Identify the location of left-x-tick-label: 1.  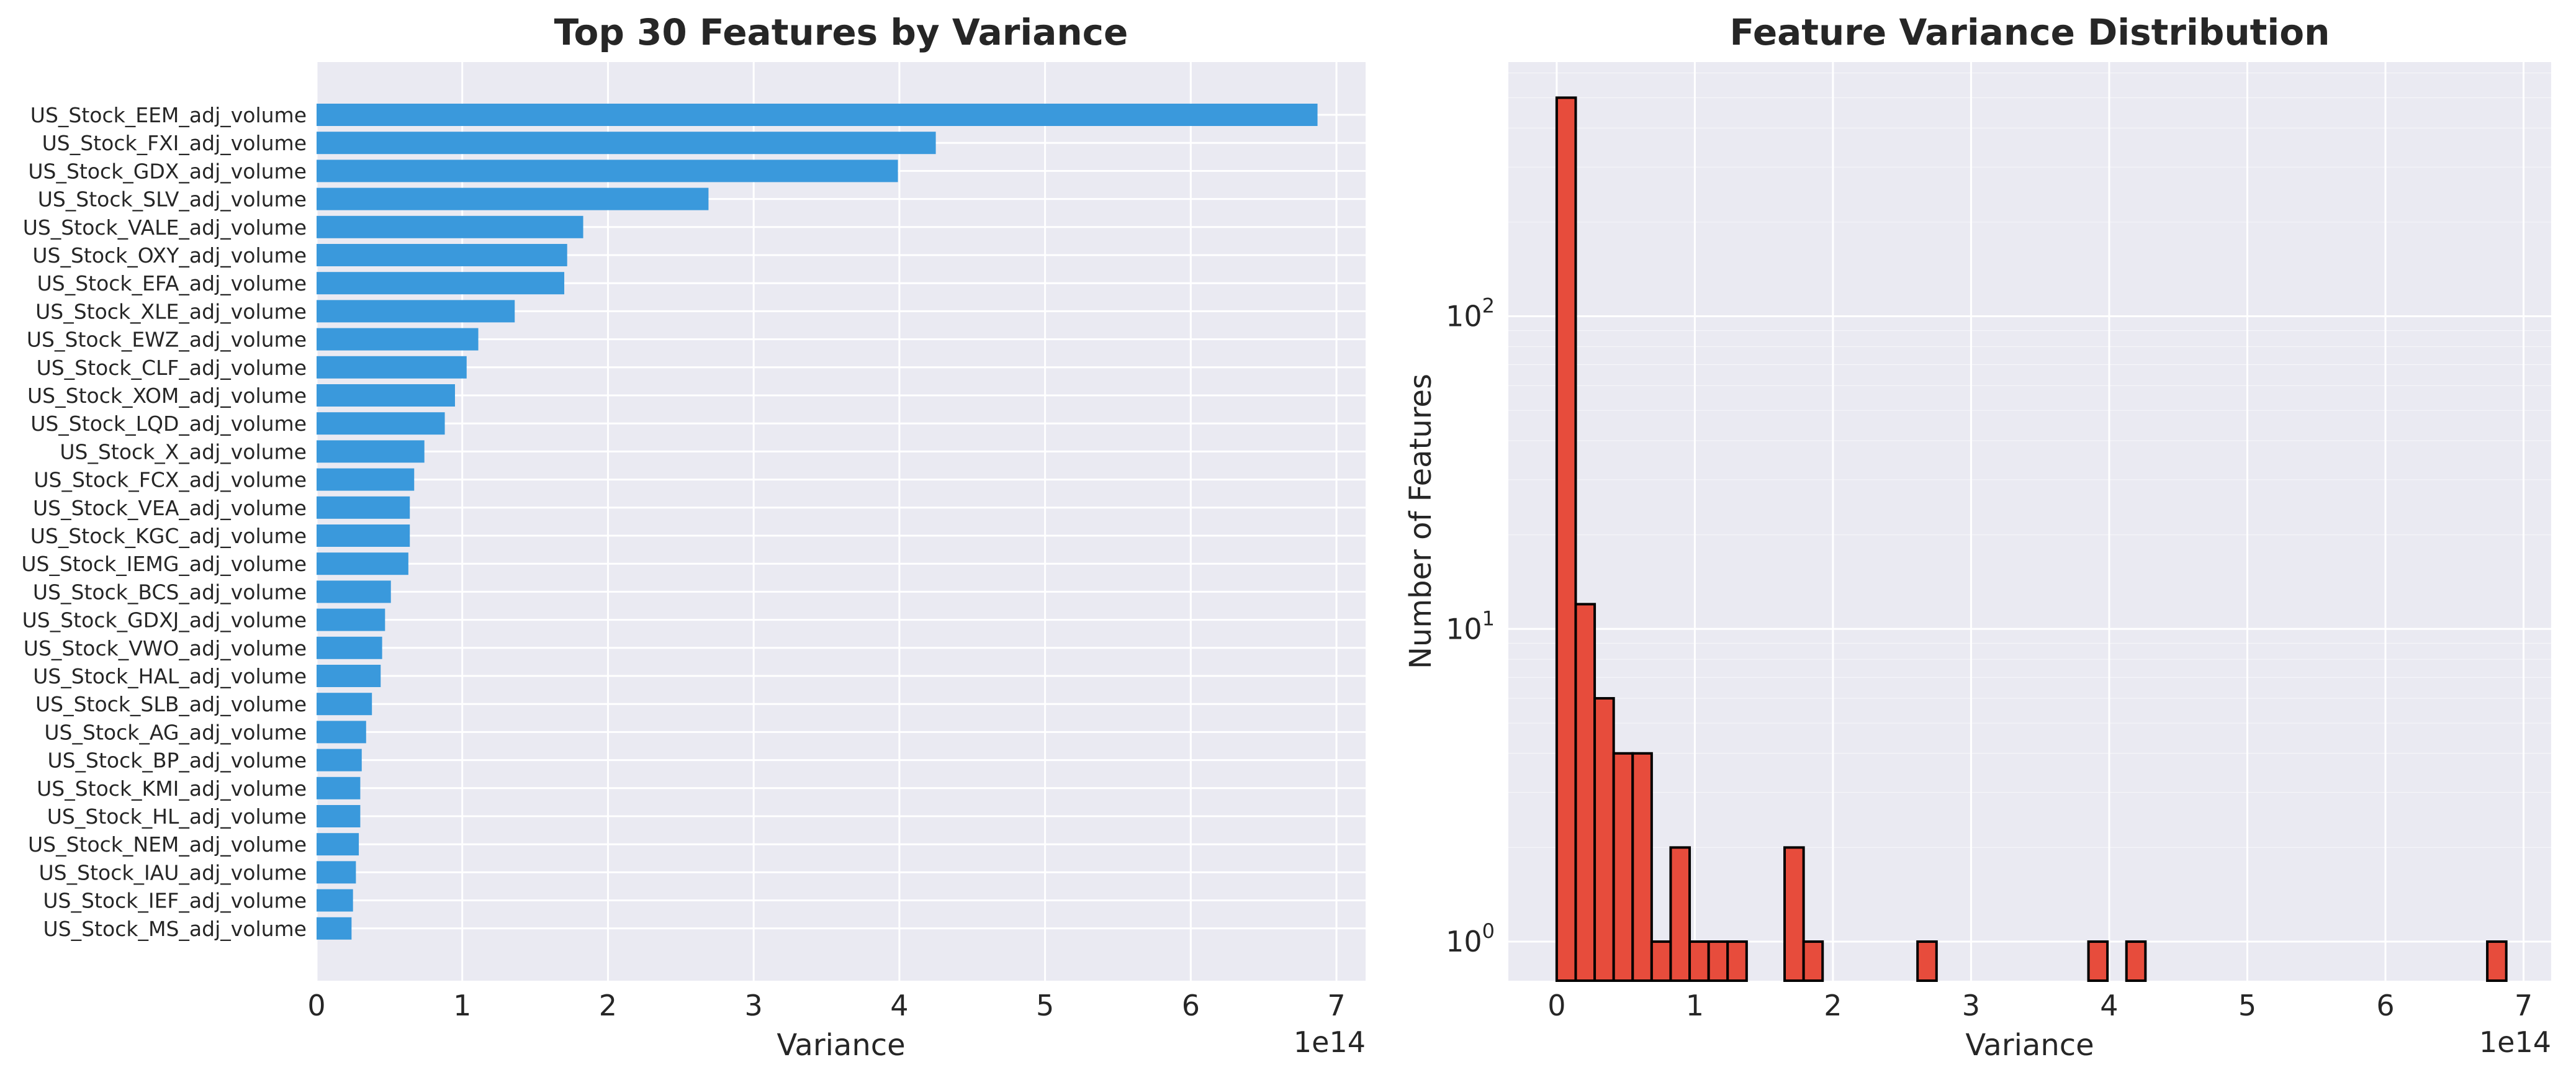
(462, 1005).